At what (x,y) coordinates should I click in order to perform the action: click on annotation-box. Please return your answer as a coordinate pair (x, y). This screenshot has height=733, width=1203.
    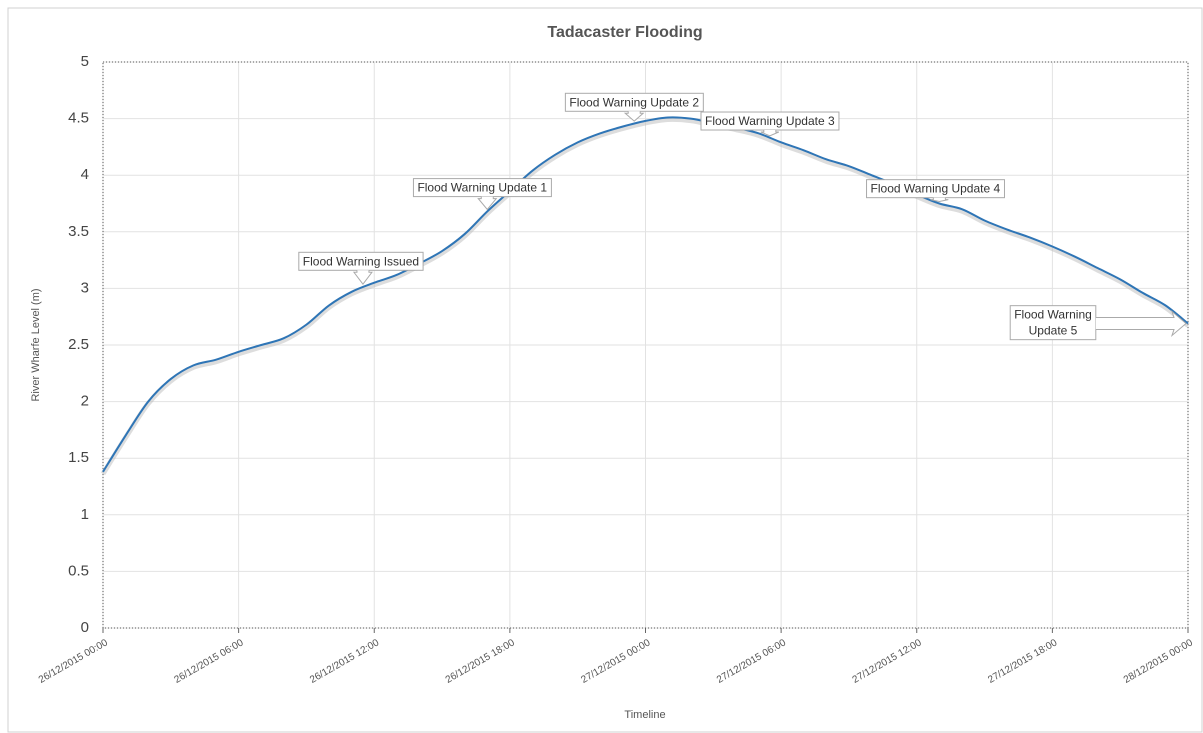
    Looking at the image, I should click on (1053, 323).